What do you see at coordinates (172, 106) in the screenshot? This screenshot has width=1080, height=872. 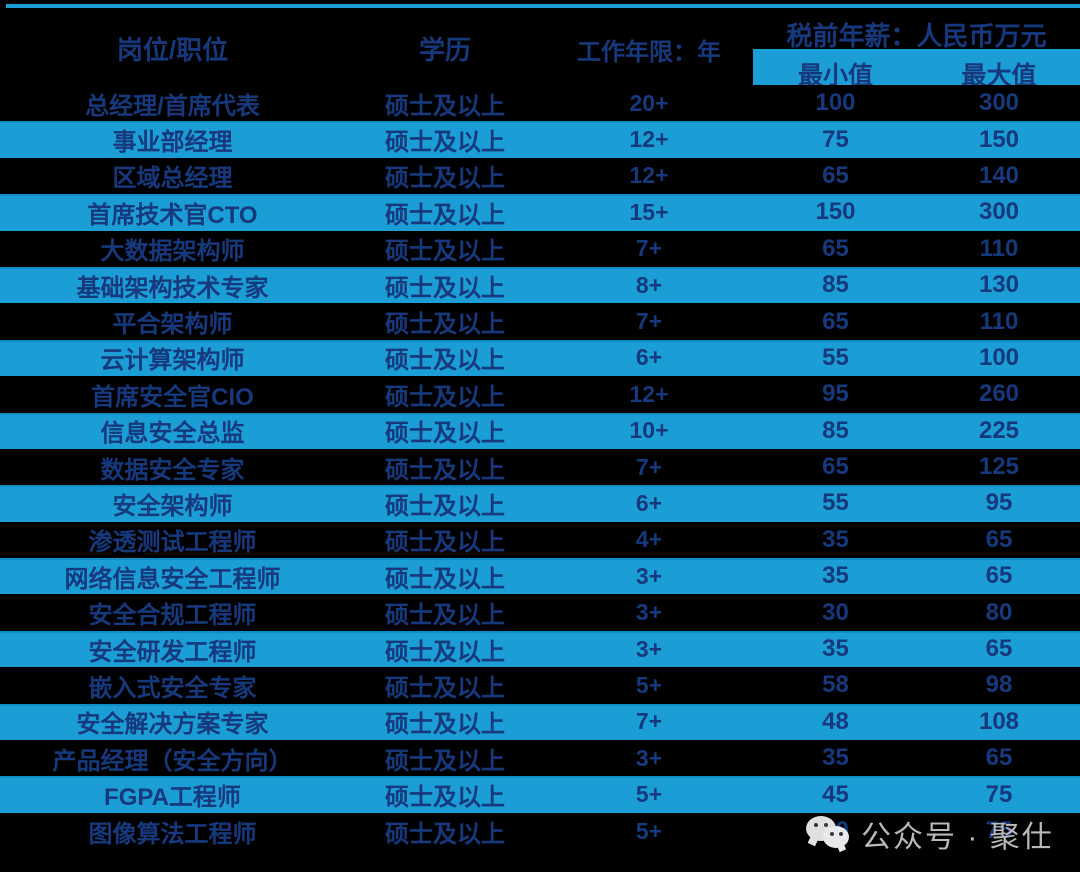 I see `row-cell-position: 总经理/首席代表` at bounding box center [172, 106].